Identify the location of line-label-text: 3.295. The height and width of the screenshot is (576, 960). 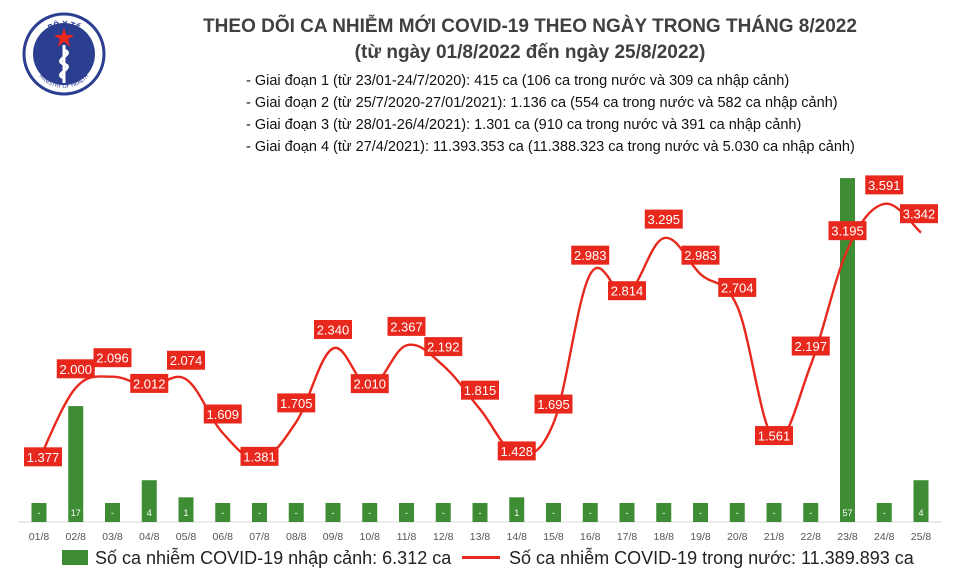
(663, 219).